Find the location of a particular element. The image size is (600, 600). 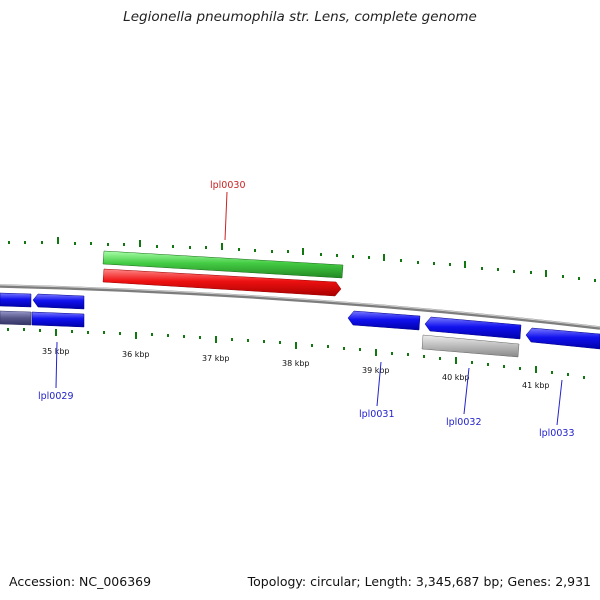

gene-feature-lpl0032 is located at coordinates (473, 328).